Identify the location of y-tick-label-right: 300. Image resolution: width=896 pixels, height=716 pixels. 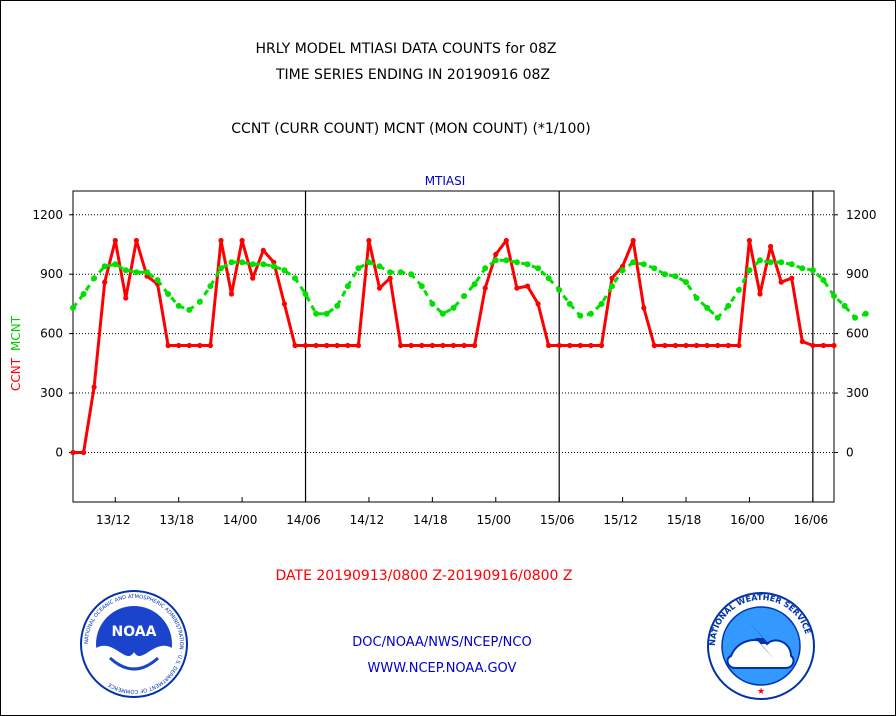
(857, 393).